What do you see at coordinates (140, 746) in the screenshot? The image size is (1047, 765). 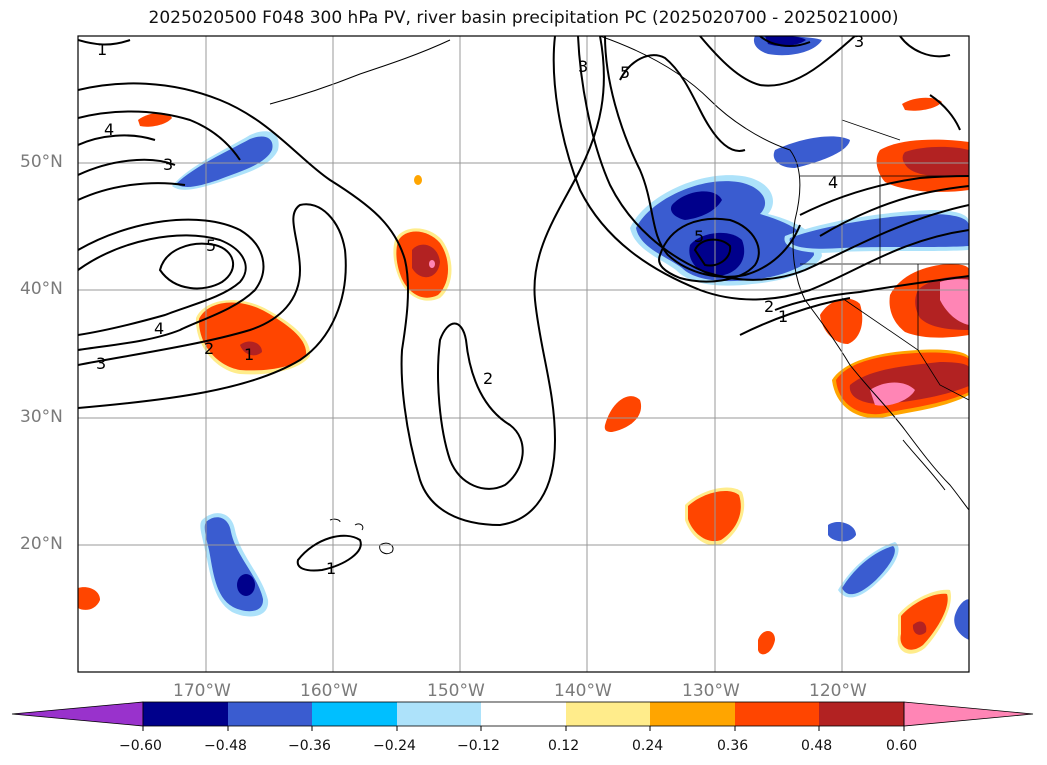 I see `colorbar-tick-label: −0.60` at bounding box center [140, 746].